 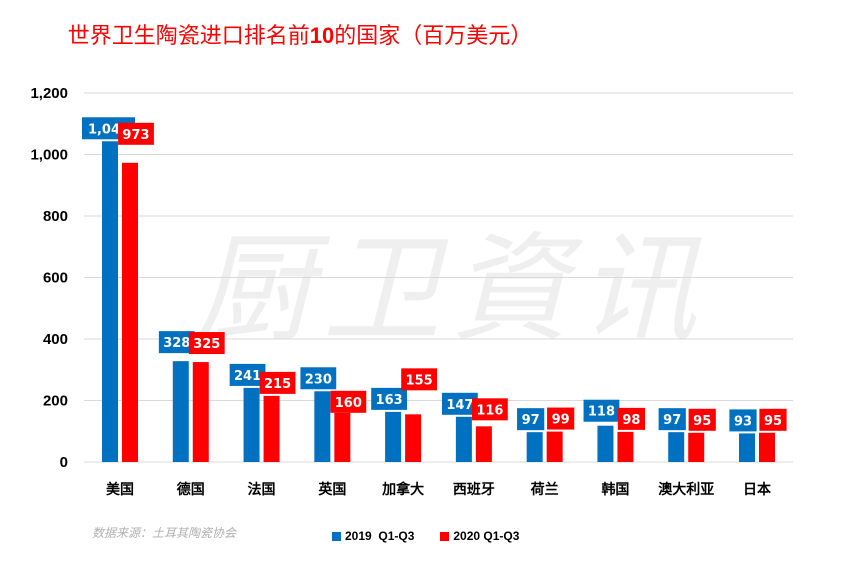 What do you see at coordinates (439, 489) in the screenshot?
I see `x-axis-ticks: 美国 德国 法国 英国 加拿大 西班牙 荷兰 韩国 澳大利亚 日本` at bounding box center [439, 489].